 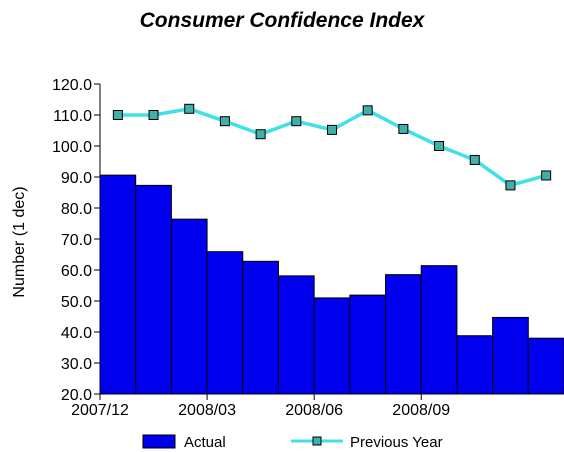 What do you see at coordinates (314, 410) in the screenshot?
I see `x-tick-label: 2008/06` at bounding box center [314, 410].